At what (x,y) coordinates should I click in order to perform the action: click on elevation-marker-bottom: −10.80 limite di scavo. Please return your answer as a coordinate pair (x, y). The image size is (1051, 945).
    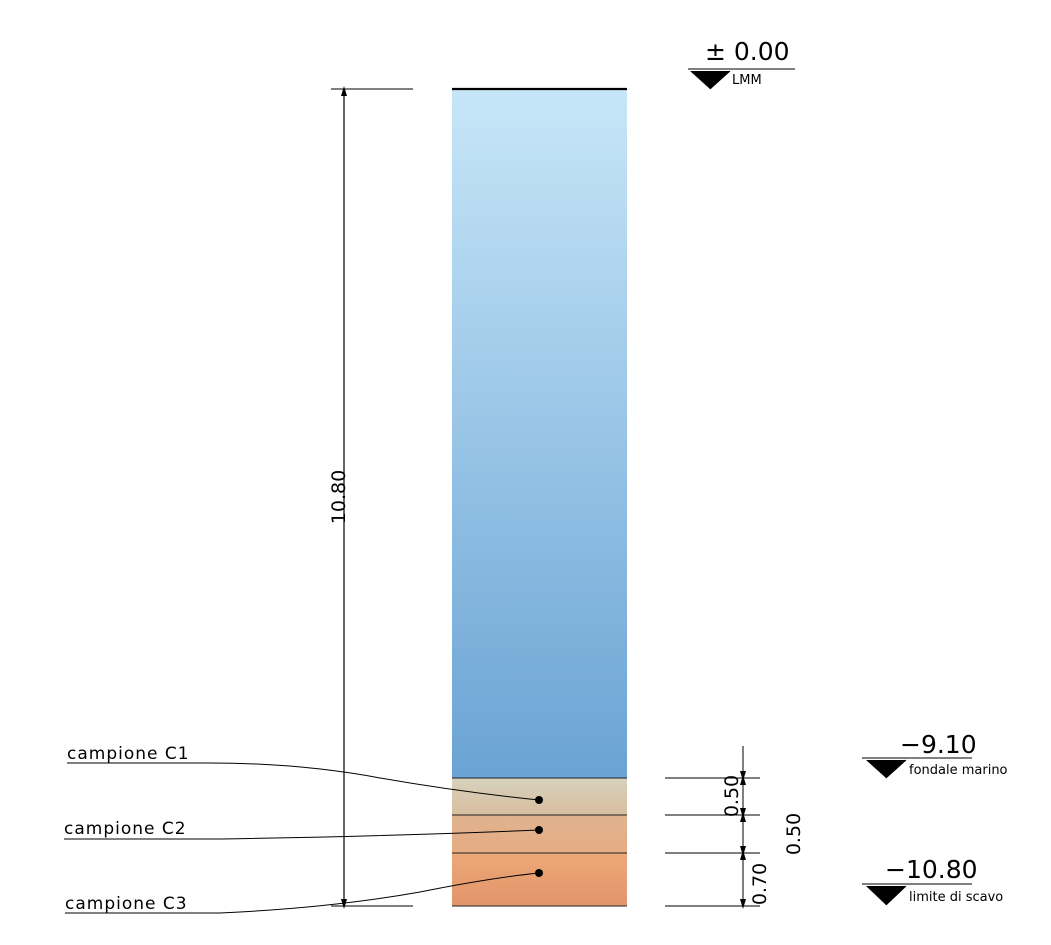
    Looking at the image, I should click on (932, 880).